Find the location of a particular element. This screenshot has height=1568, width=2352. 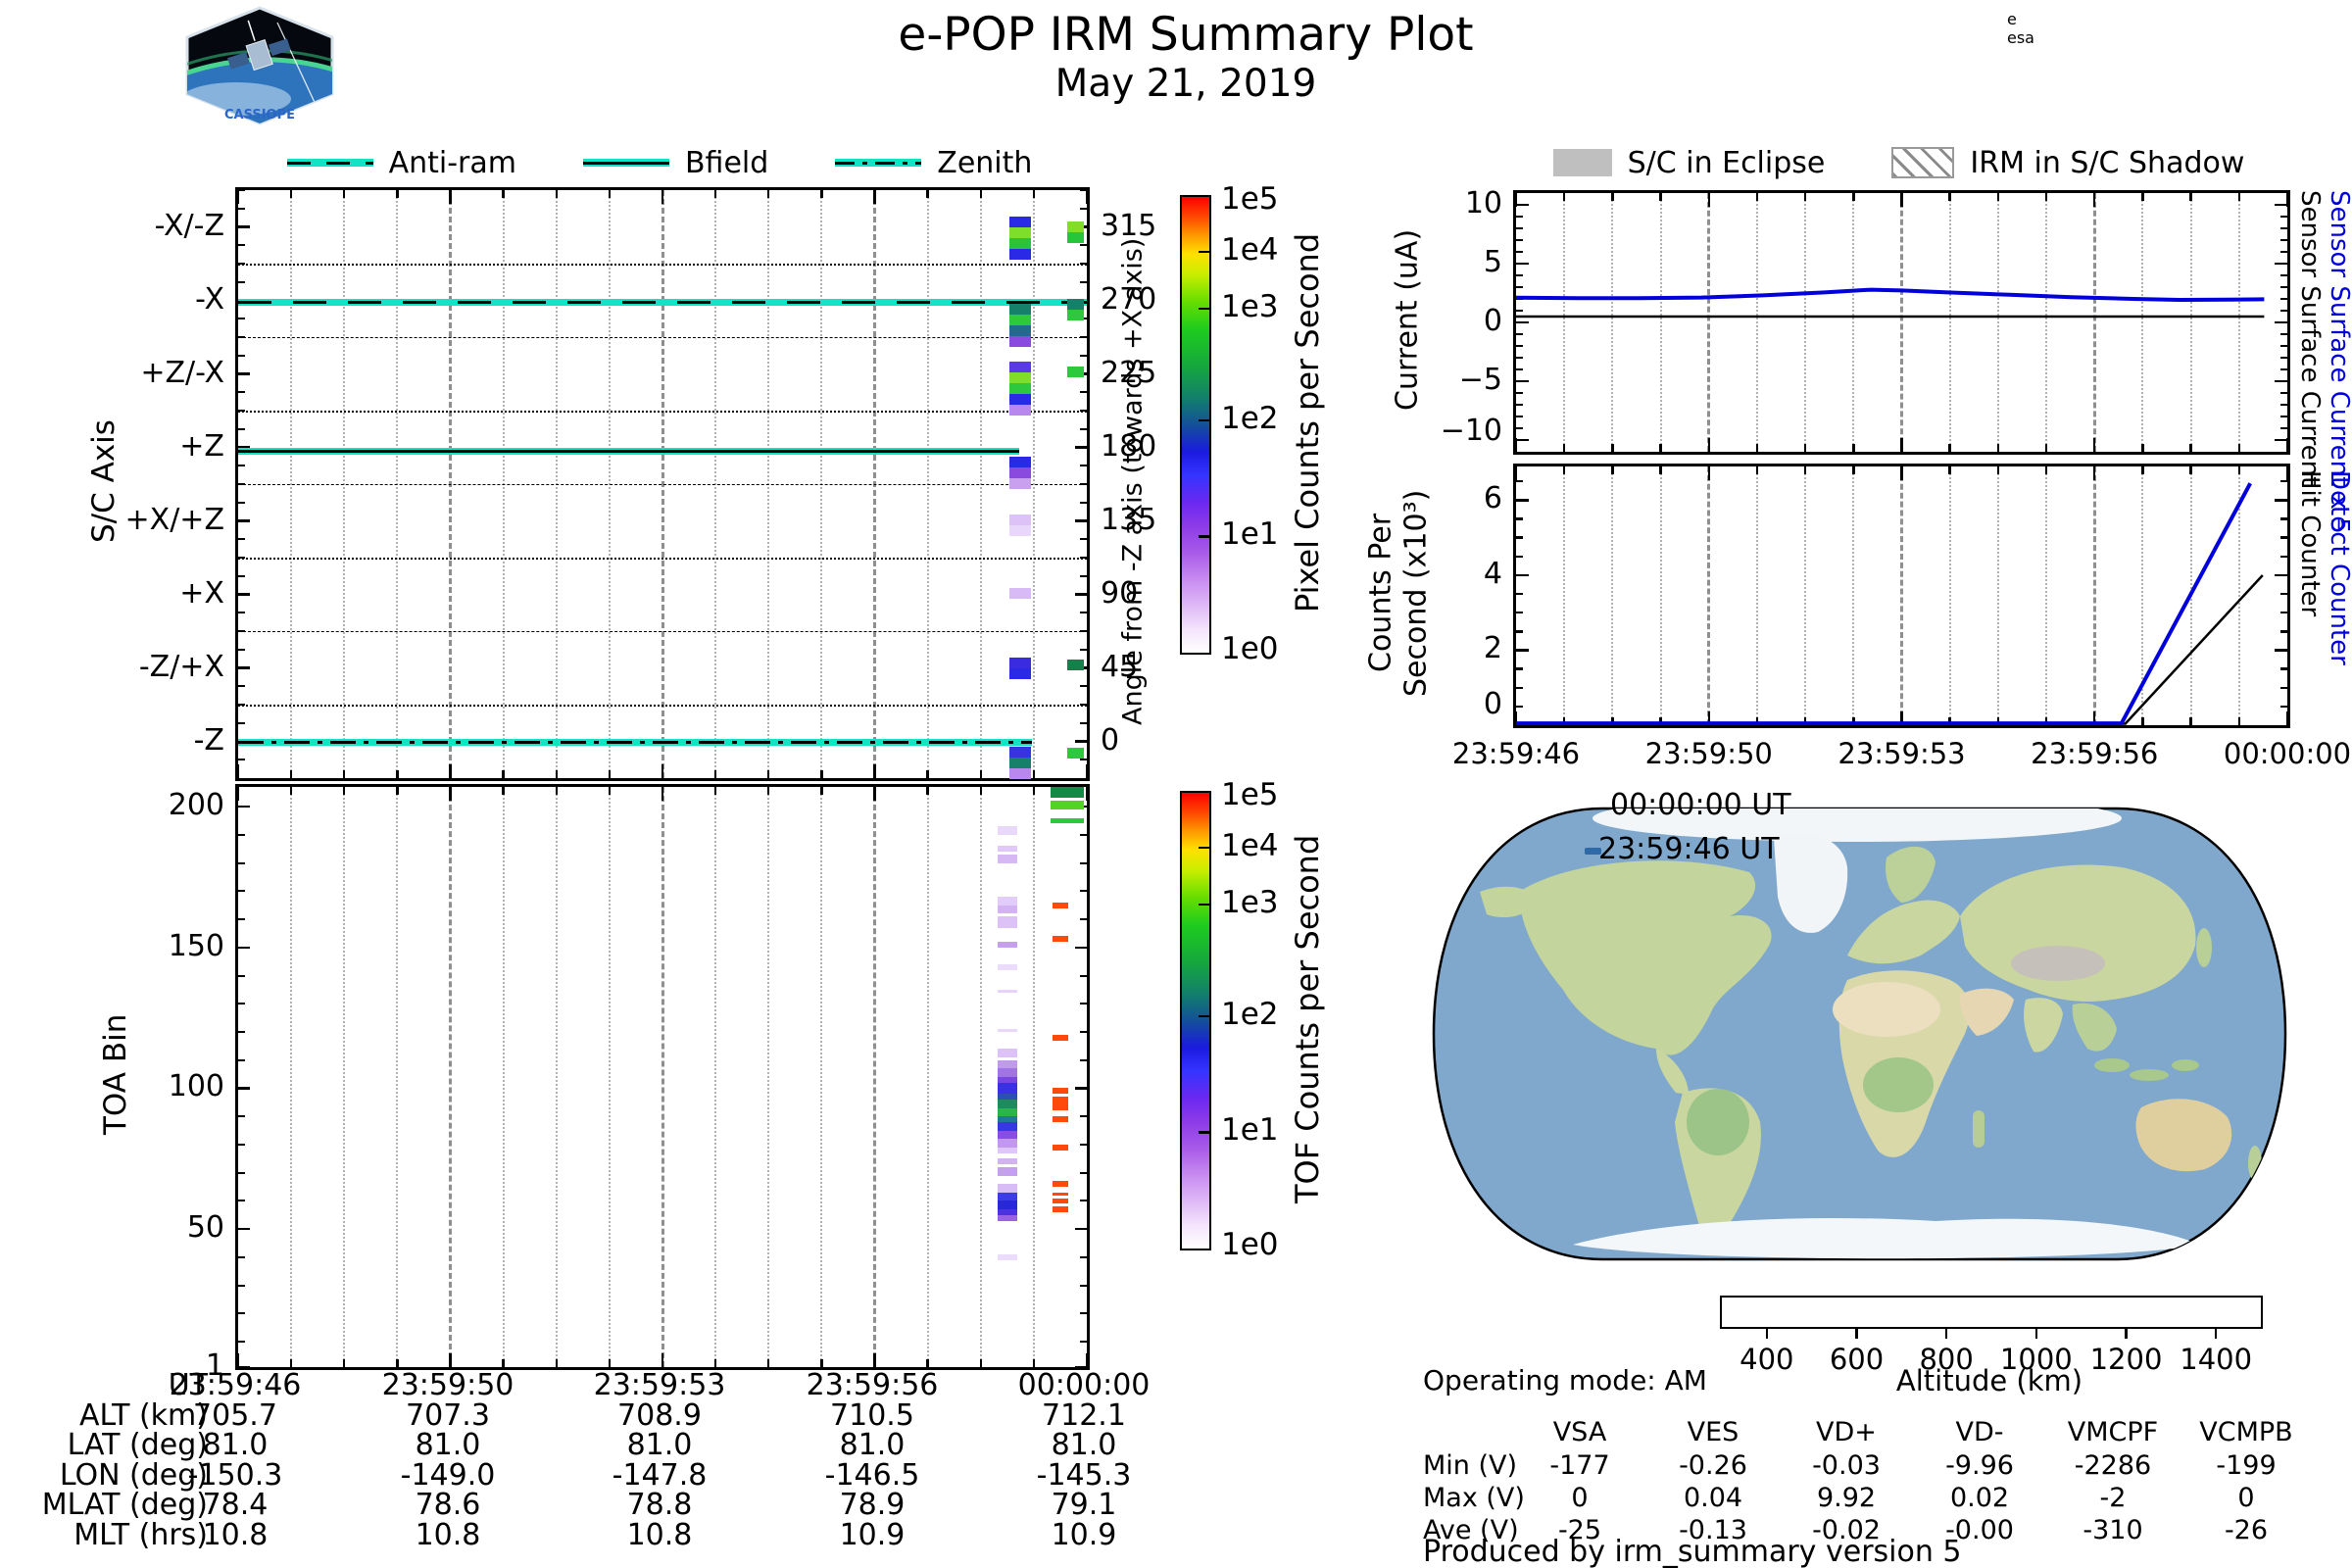

cell-value: 705.7 is located at coordinates (235, 1415).